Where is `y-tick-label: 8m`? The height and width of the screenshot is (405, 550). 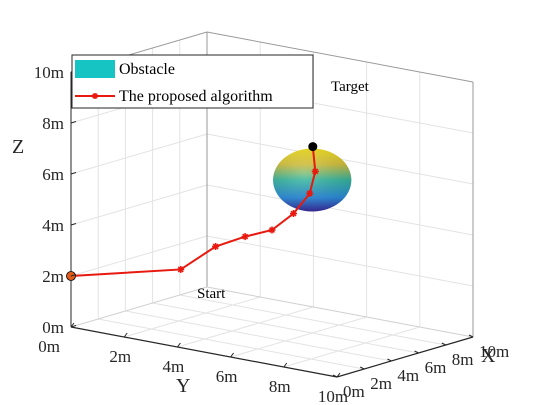
y-tick-label: 8m is located at coordinates (280, 386).